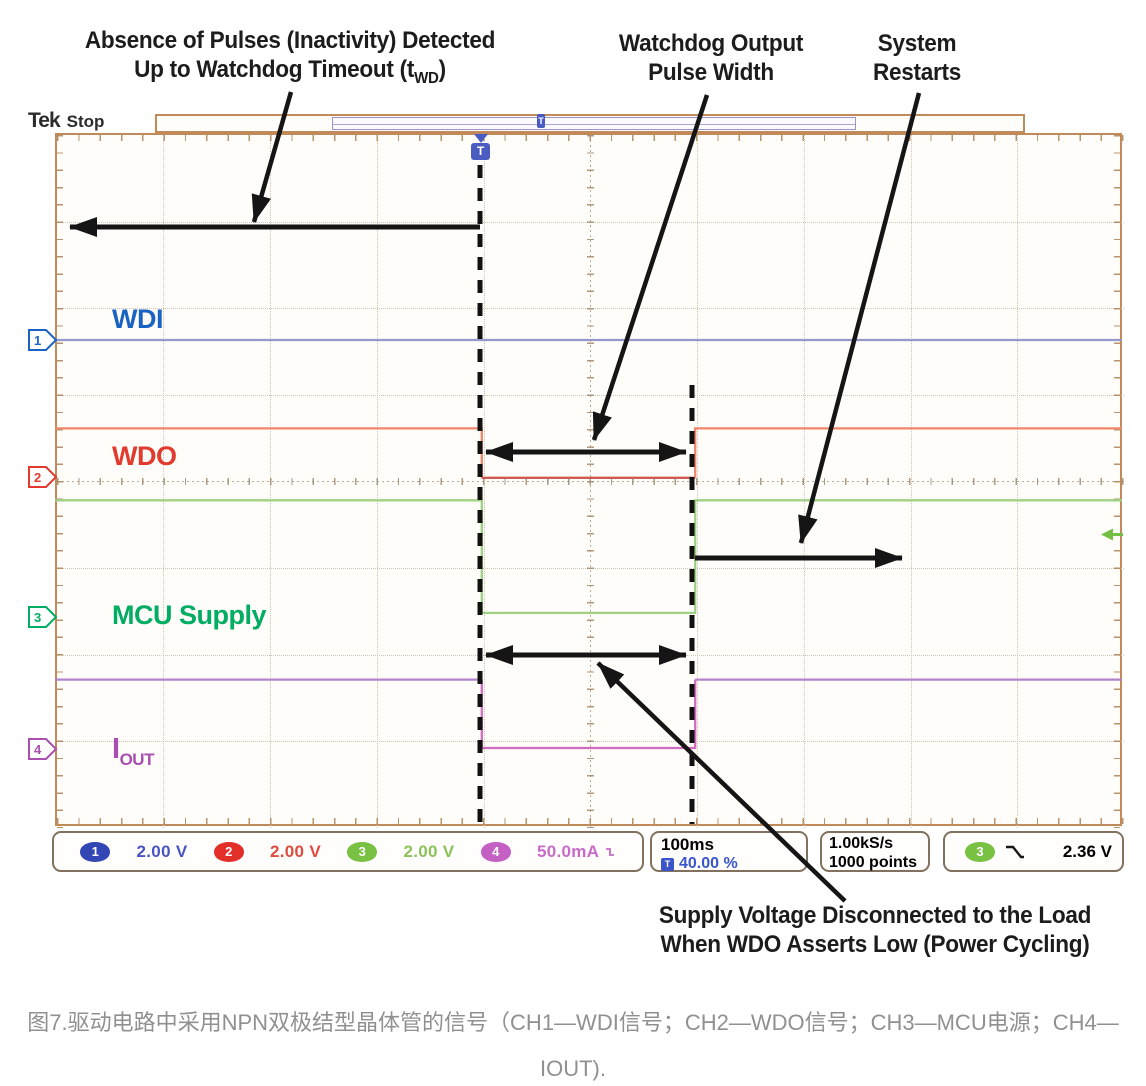  Describe the element at coordinates (37, 477) in the screenshot. I see `svg-text: 2` at that location.